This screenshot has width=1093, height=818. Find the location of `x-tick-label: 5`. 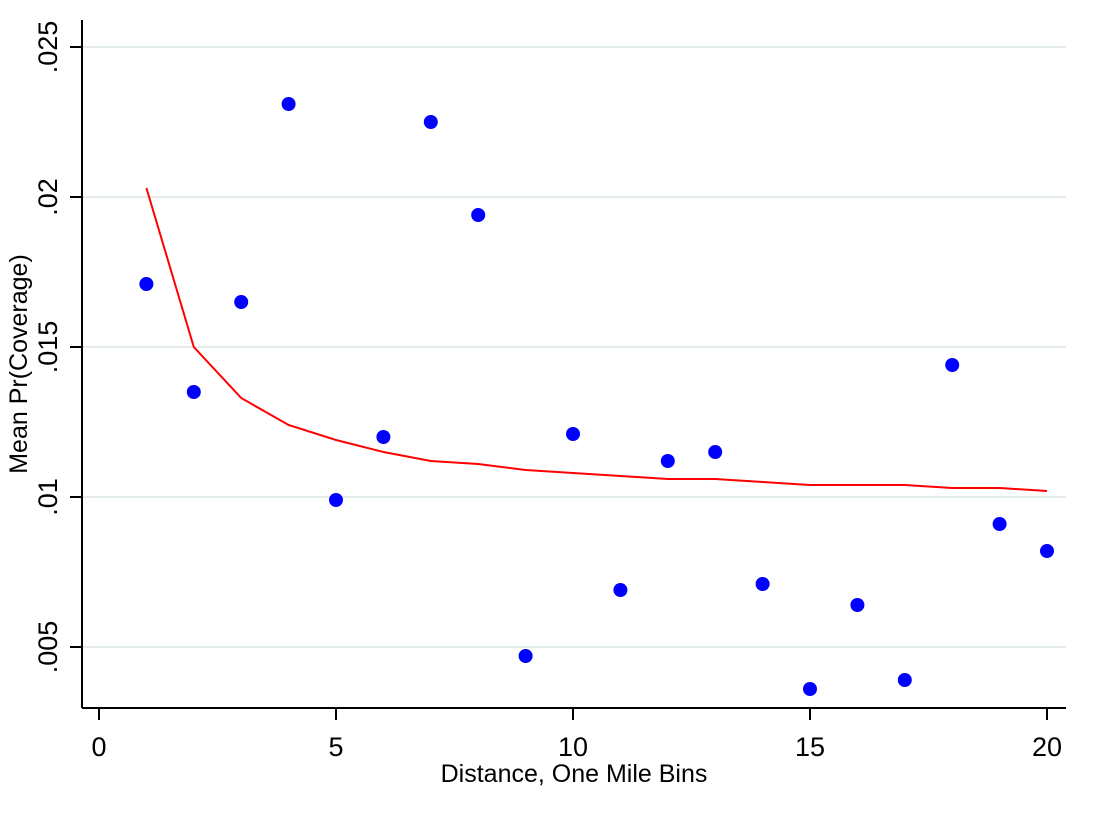

x-tick-label: 5 is located at coordinates (335, 747).